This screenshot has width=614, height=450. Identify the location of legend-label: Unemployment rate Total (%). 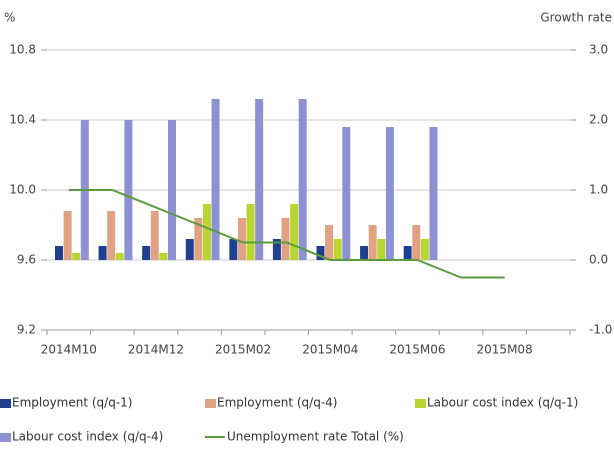
(315, 437).